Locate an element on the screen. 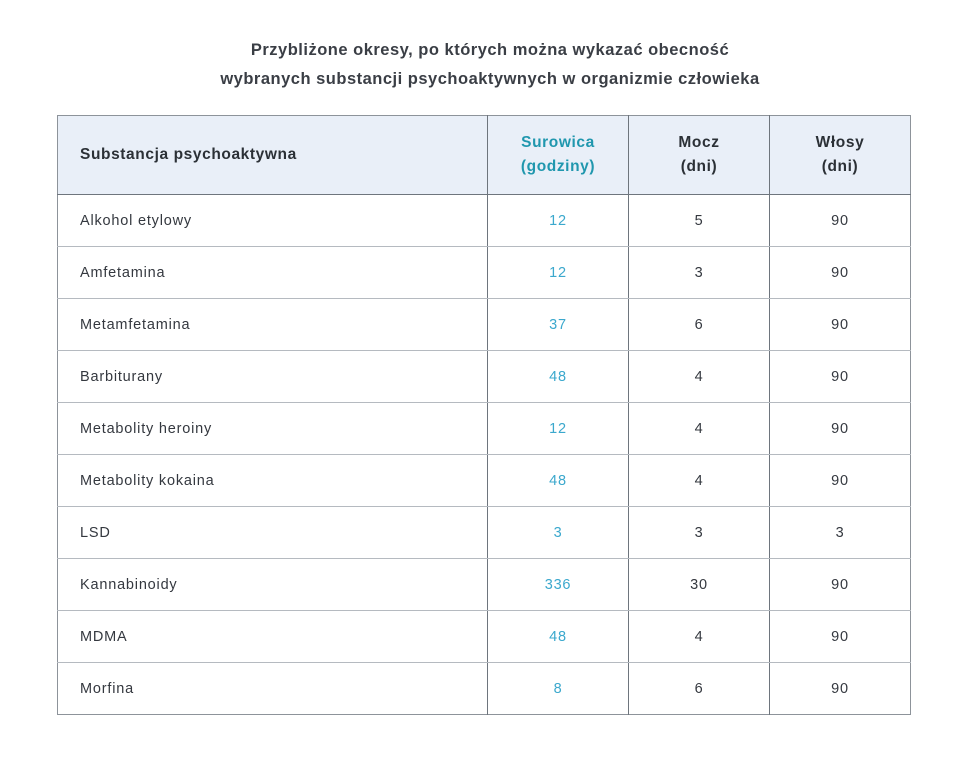  cell-substance-name: LSD is located at coordinates (272, 532).